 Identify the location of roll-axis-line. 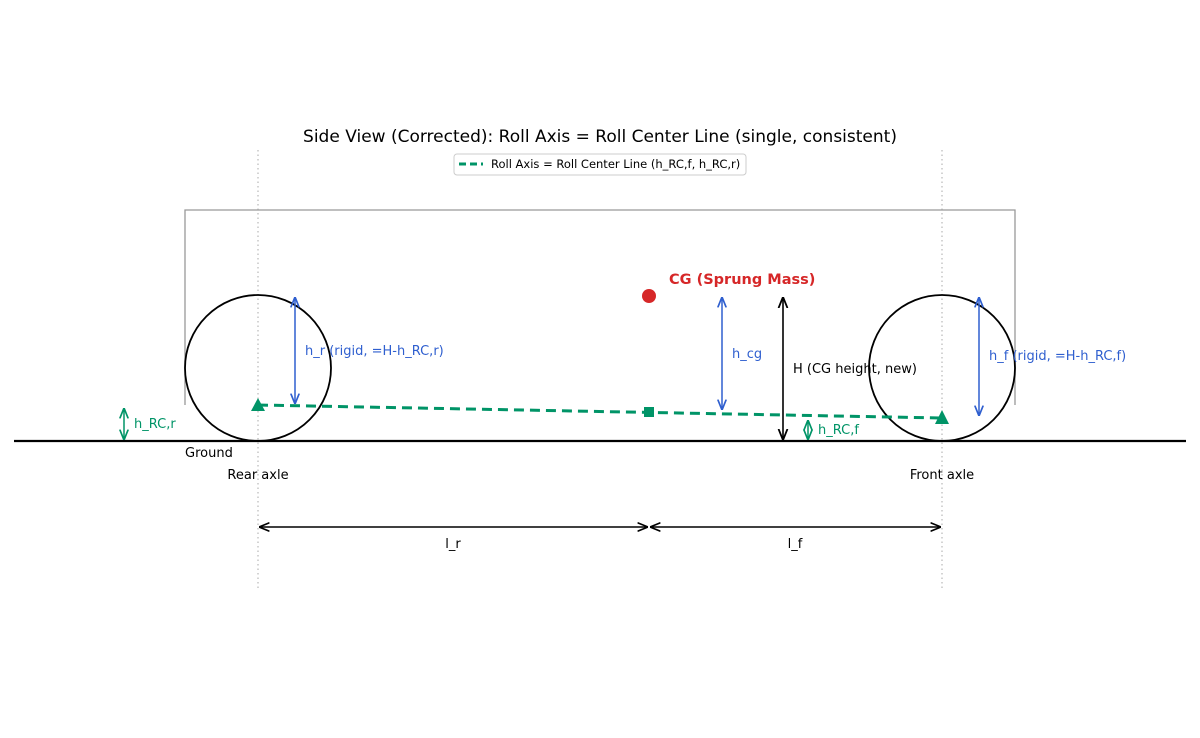
(600, 411).